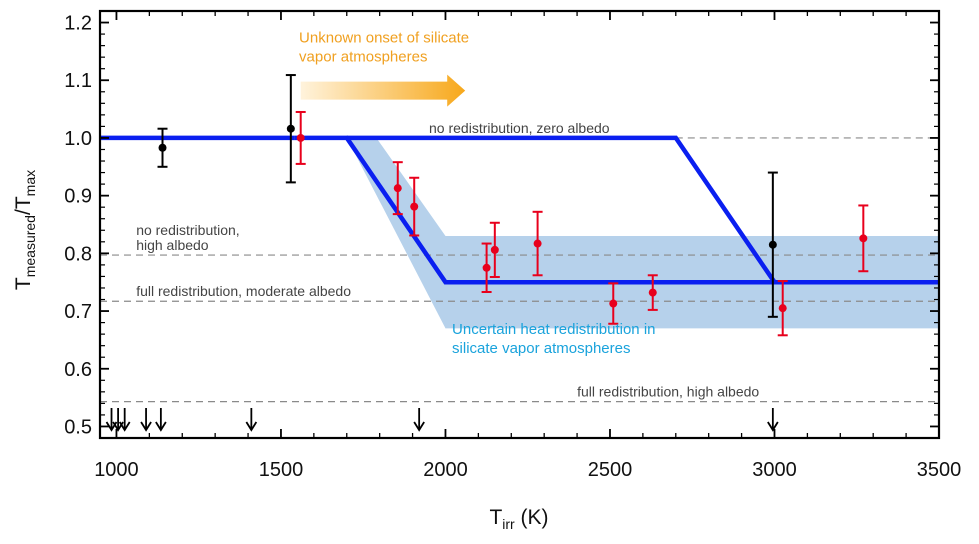 This screenshot has height=544, width=979. What do you see at coordinates (532, 517) in the screenshot?
I see `x-axis-title-unit: (K)` at bounding box center [532, 517].